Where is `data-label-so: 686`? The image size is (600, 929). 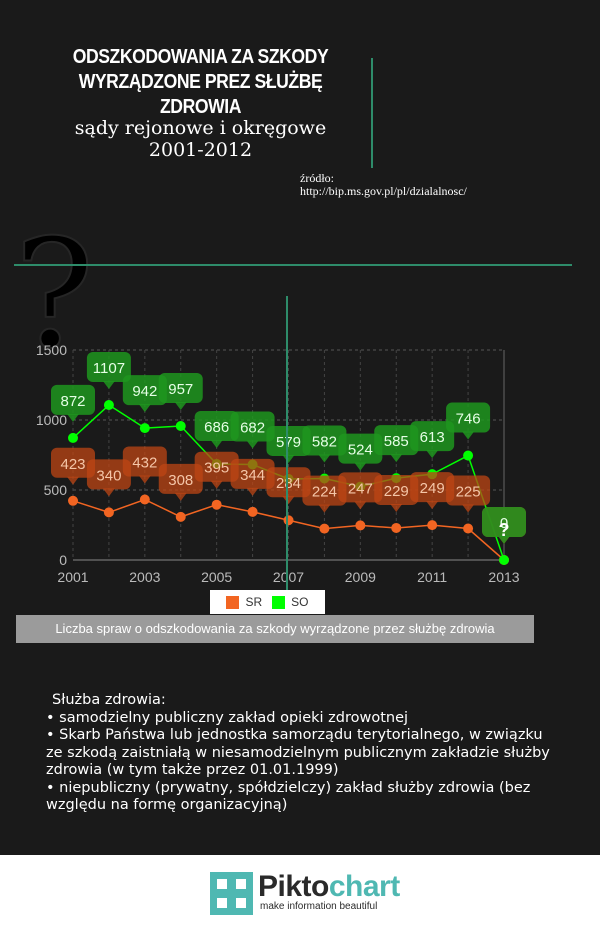
data-label-so: 686 is located at coordinates (216, 429).